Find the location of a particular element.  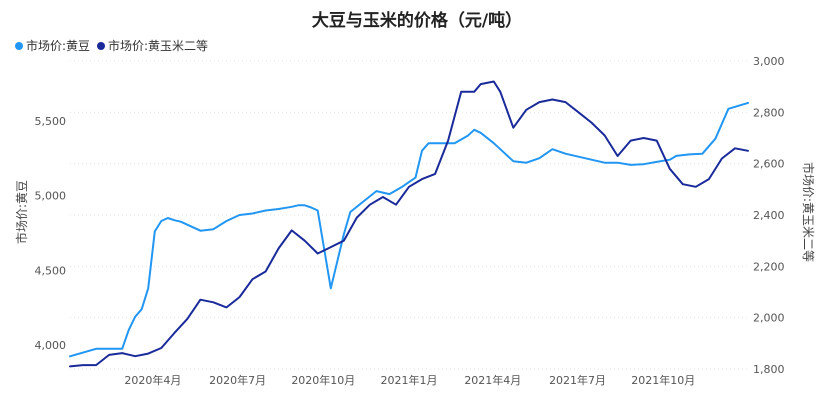

y-right-tick-label: 2,000 is located at coordinates (769, 318).